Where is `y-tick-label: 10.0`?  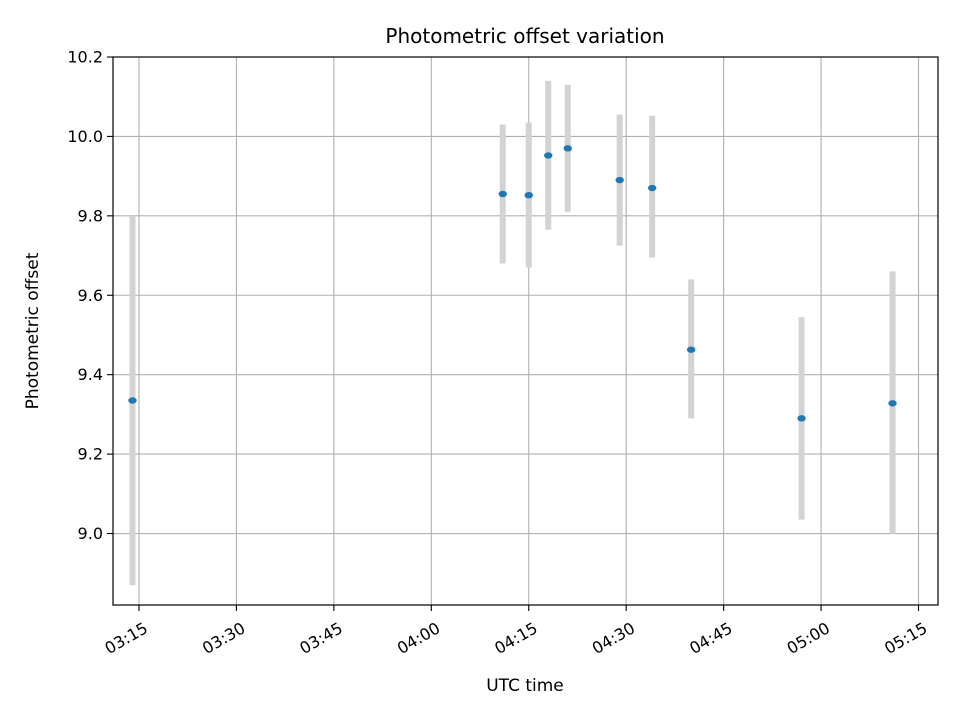 y-tick-label: 10.0 is located at coordinates (85, 136).